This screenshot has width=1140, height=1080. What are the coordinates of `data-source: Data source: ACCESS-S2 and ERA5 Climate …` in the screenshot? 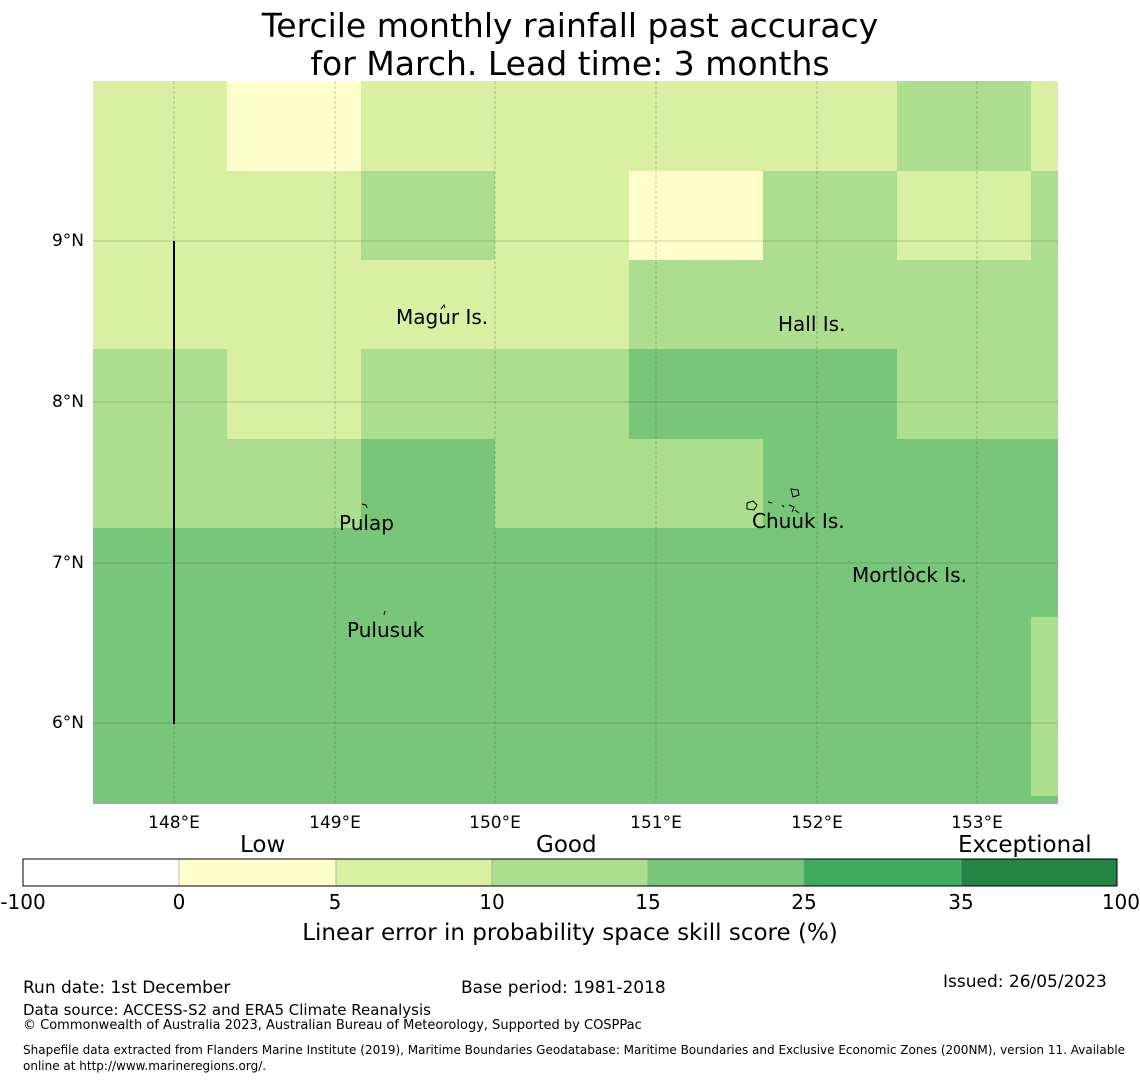 It's located at (227, 1010).